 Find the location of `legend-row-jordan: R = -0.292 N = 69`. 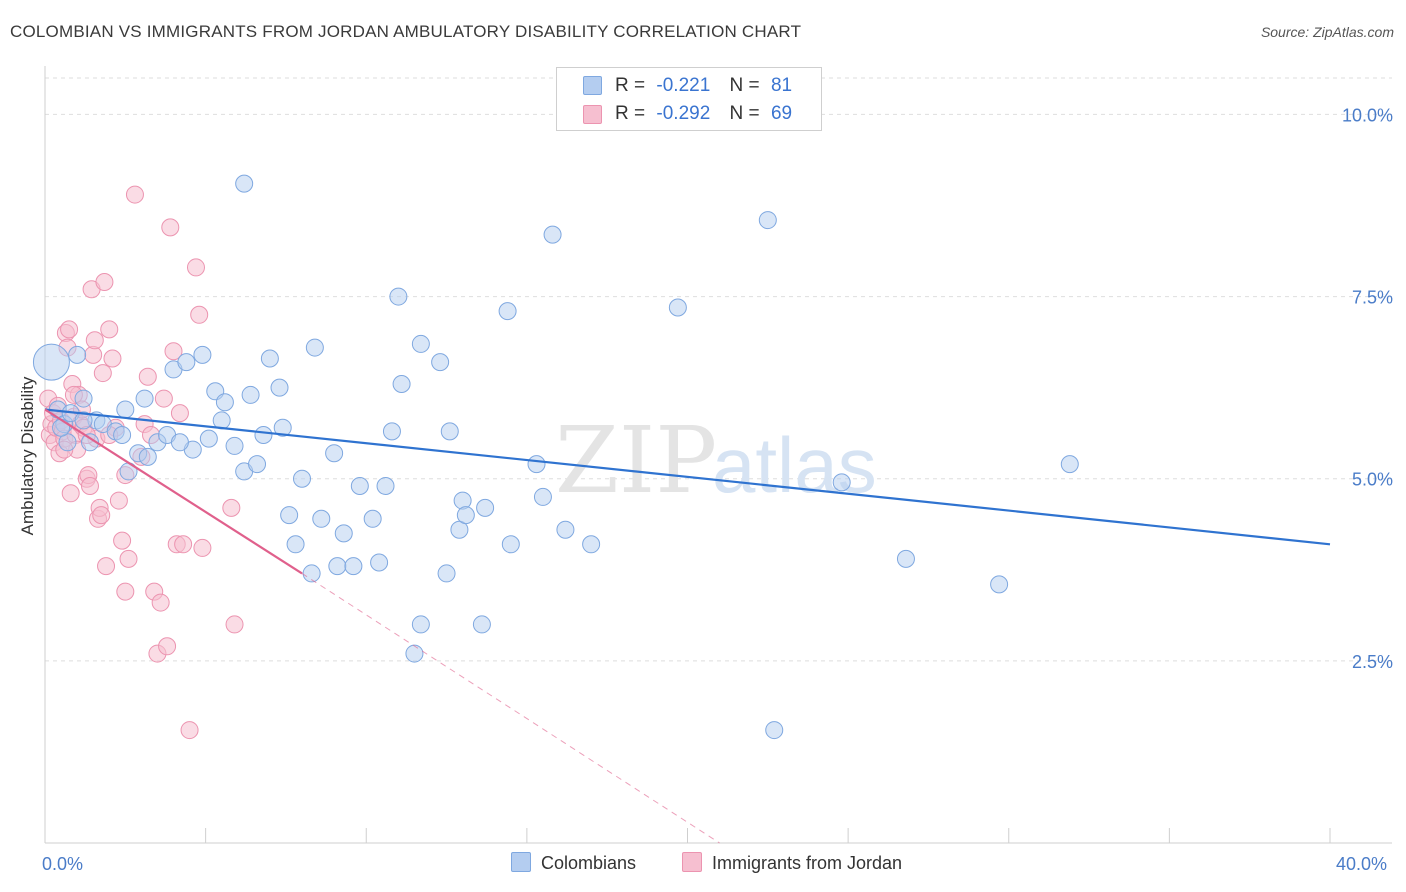

legend-row-jordan: R = -0.292 N = 69 is located at coordinates (703, 114).